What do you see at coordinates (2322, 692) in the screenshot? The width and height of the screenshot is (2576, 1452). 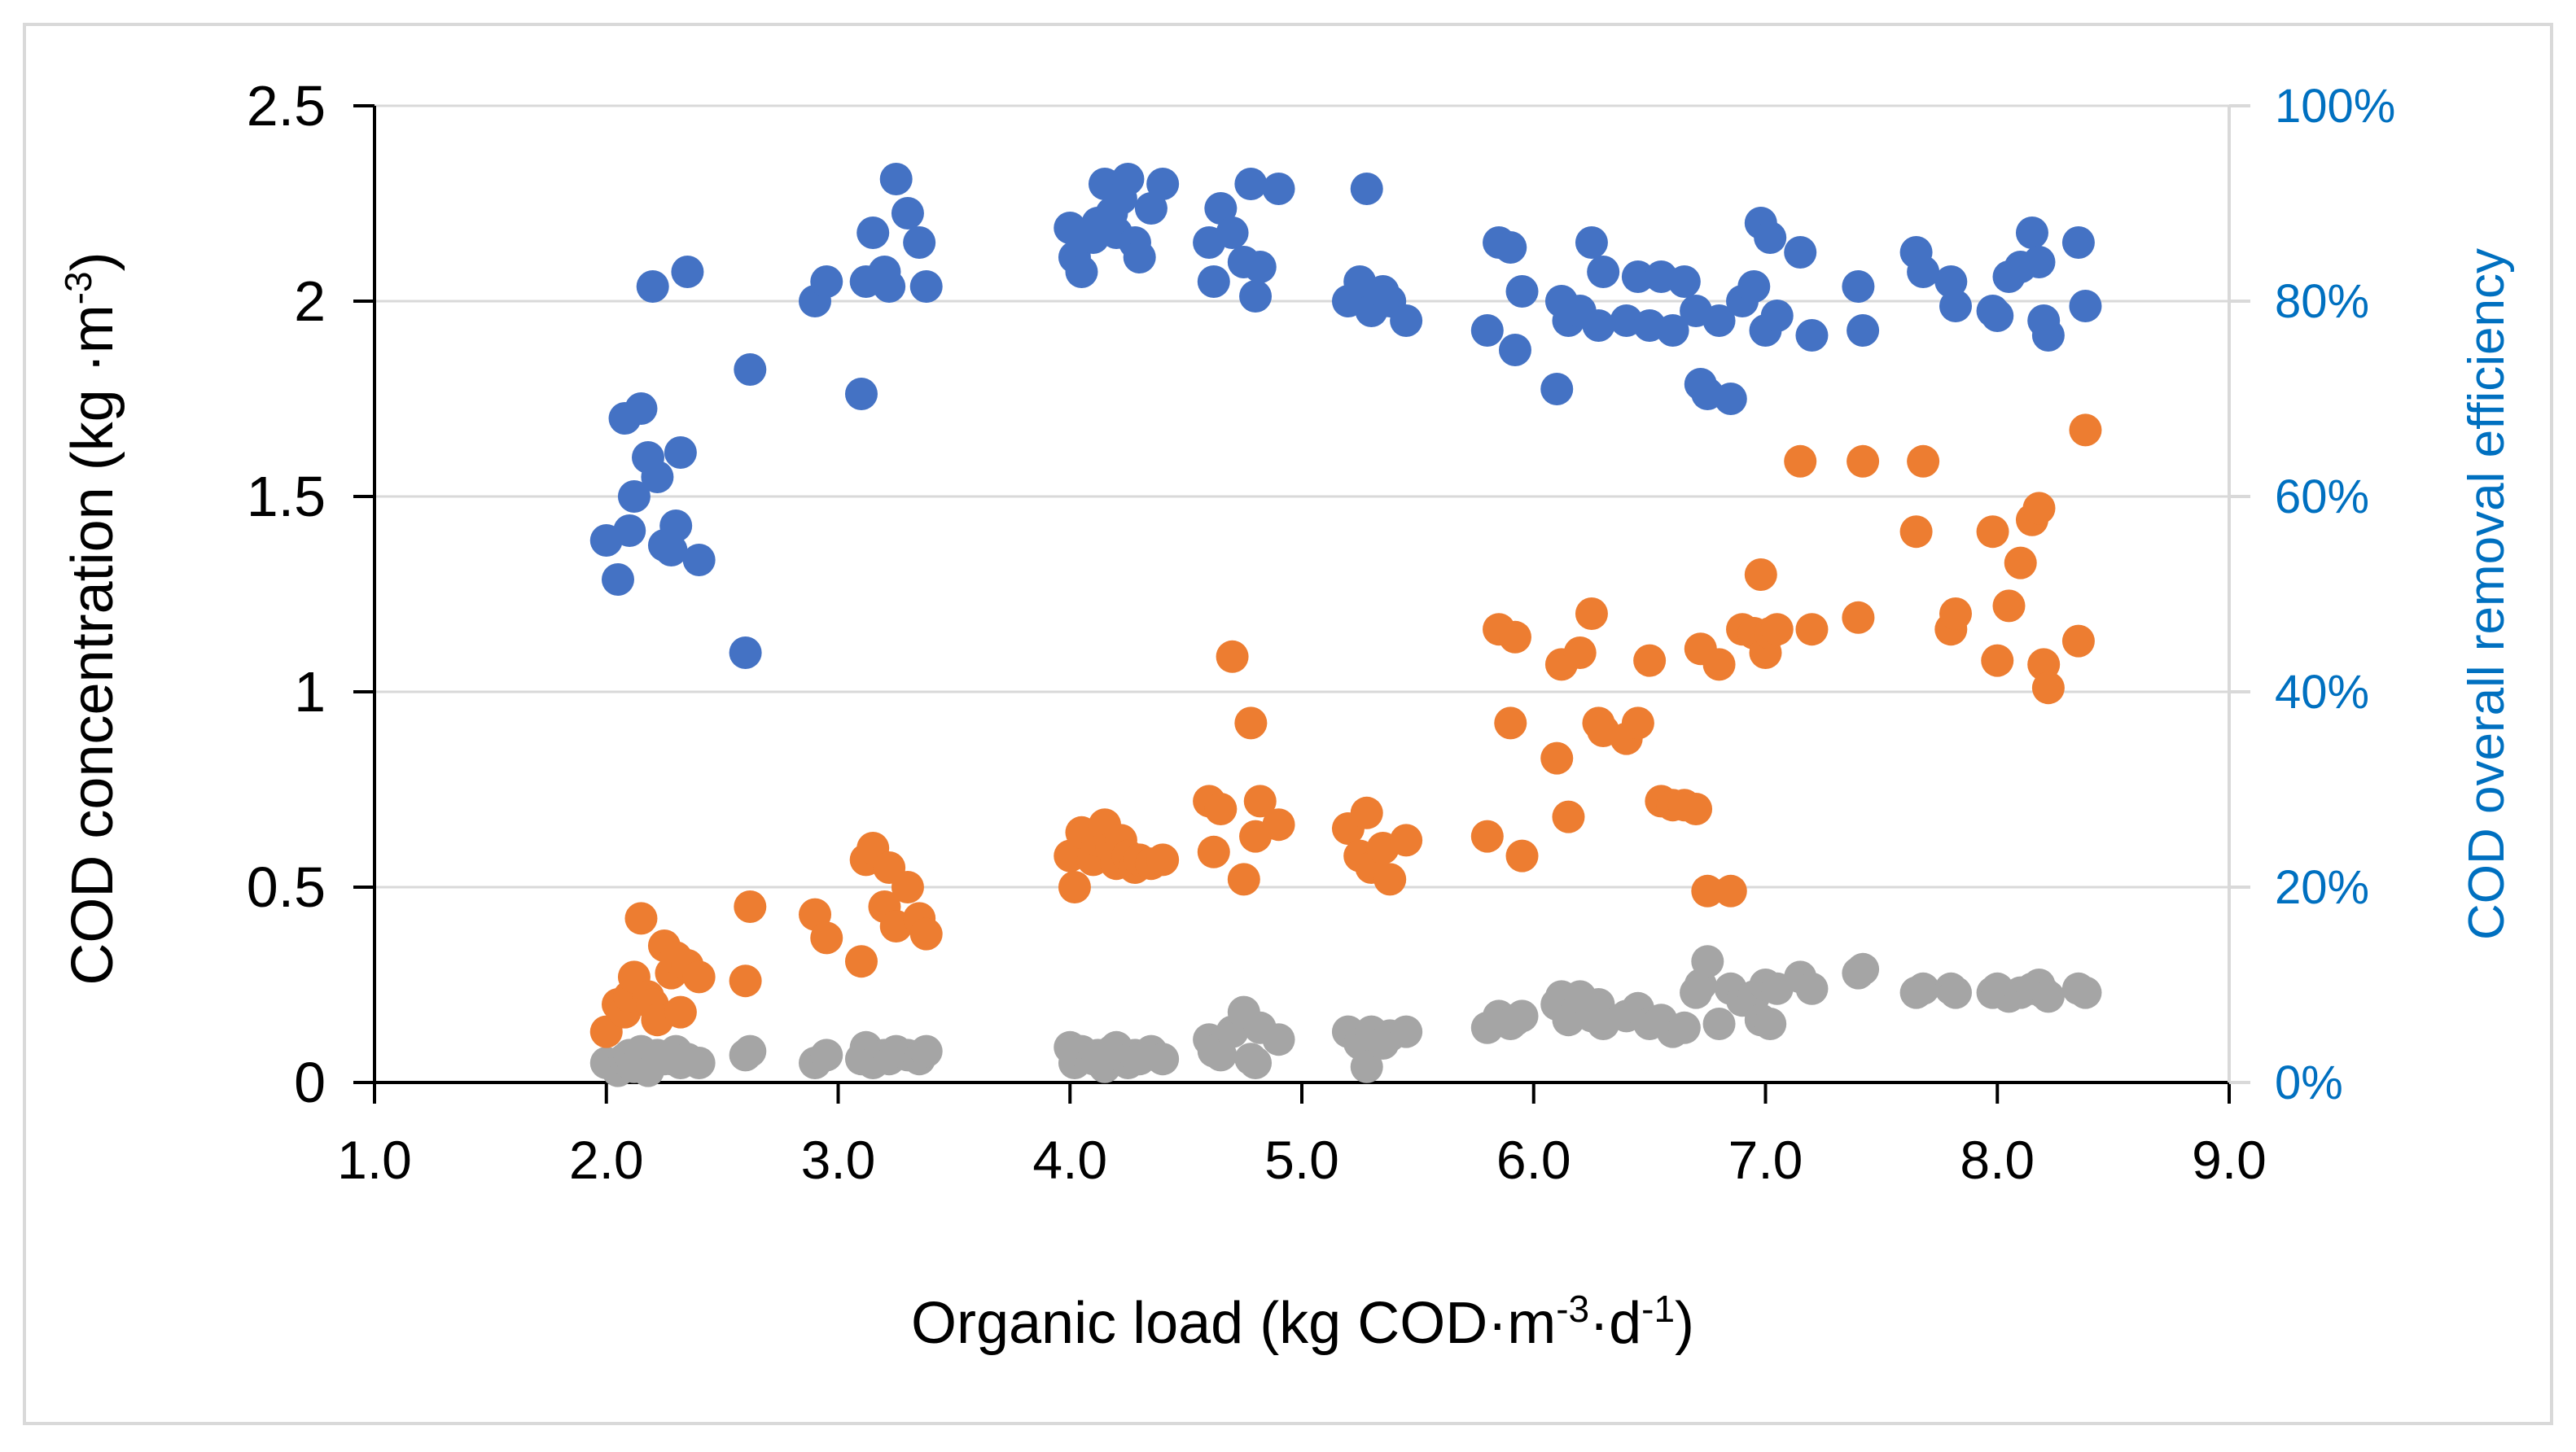 I see `y-right-tick-label: 40%` at bounding box center [2322, 692].